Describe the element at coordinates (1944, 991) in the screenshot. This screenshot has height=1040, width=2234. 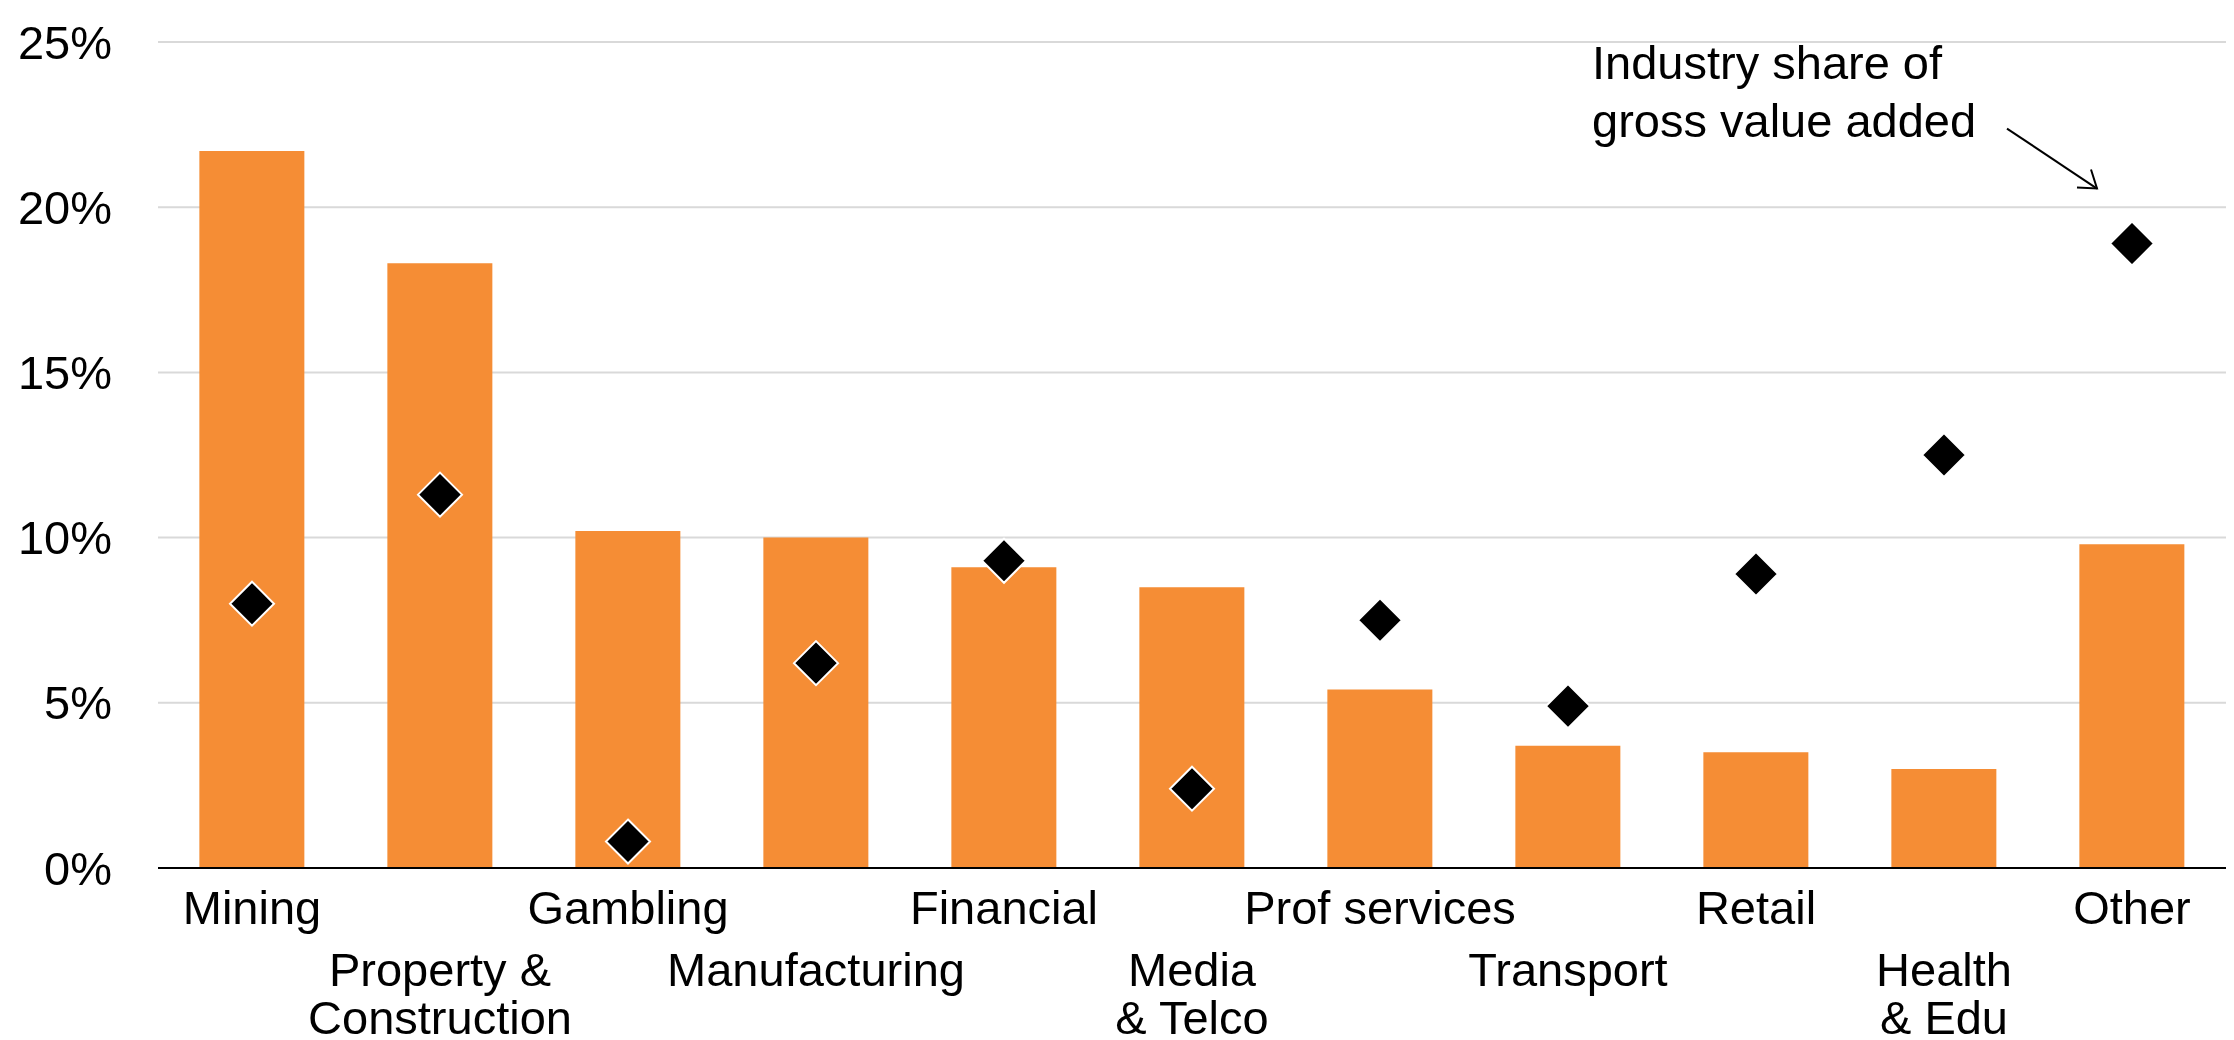
I see `x-tick-label: Health & Edu` at that location.